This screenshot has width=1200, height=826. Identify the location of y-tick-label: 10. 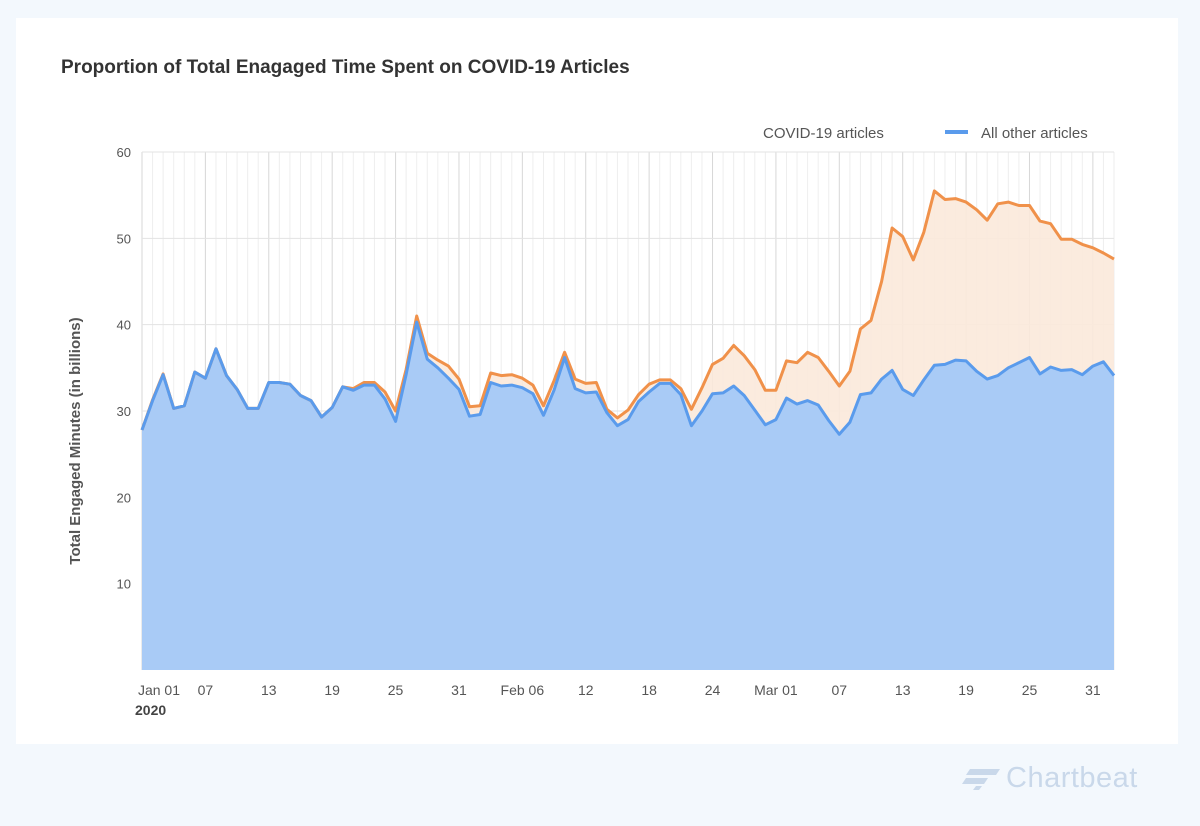
(124, 584).